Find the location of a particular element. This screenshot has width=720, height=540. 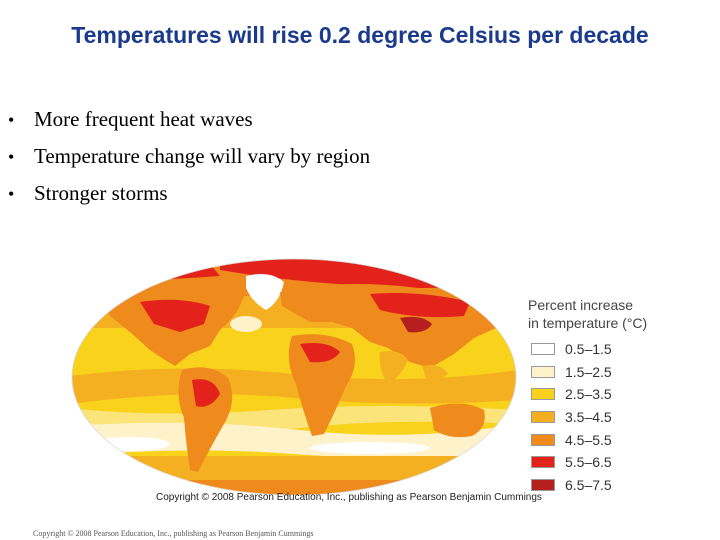

legend-label: 5.5–6.5 is located at coordinates (588, 462).